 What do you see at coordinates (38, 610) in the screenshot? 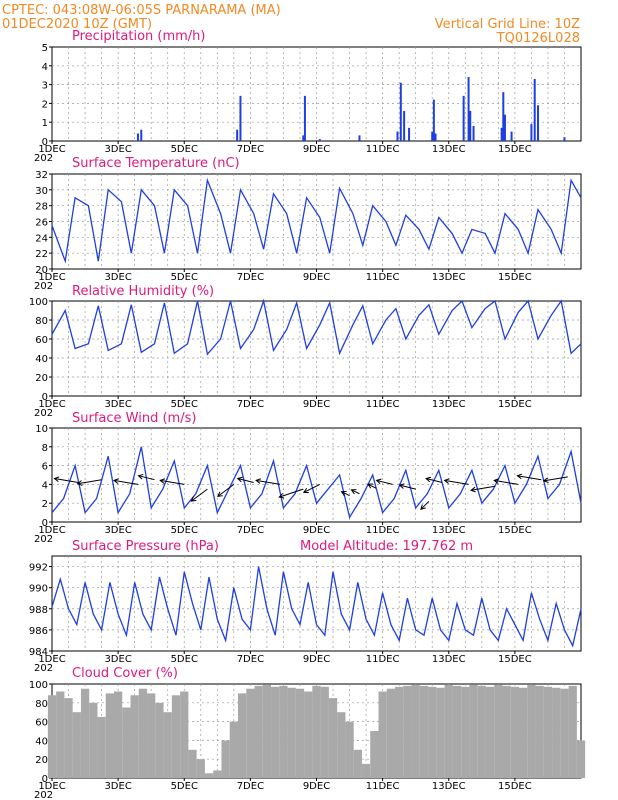
I see `y-tick-label: 988` at bounding box center [38, 610].